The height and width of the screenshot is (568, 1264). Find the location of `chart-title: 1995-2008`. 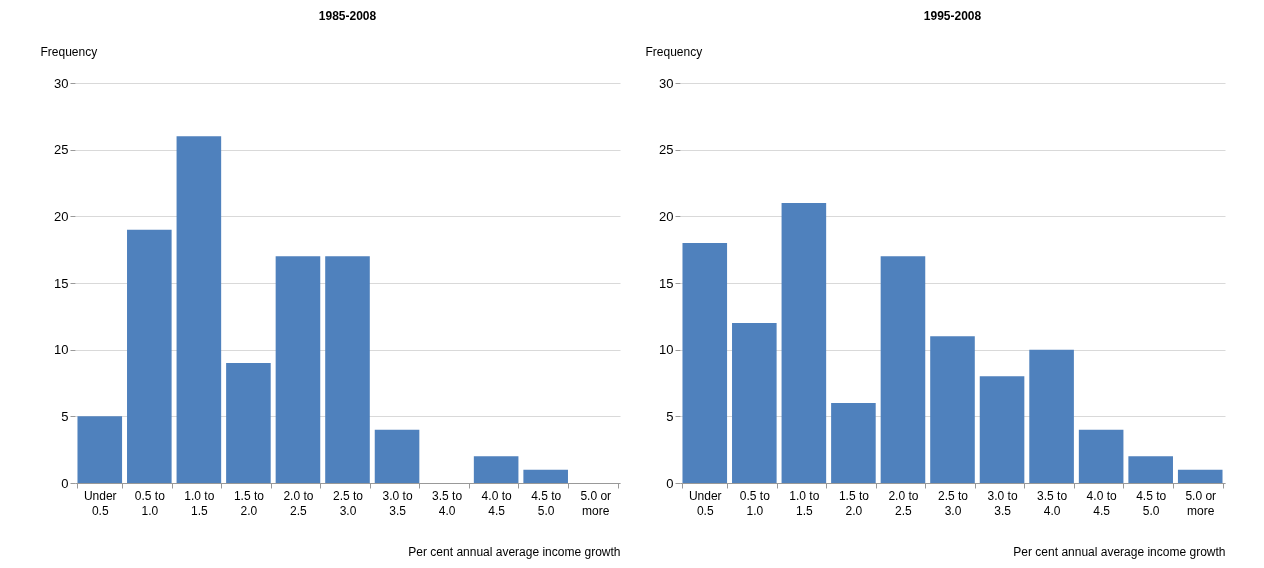

chart-title: 1995-2008 is located at coordinates (952, 16).